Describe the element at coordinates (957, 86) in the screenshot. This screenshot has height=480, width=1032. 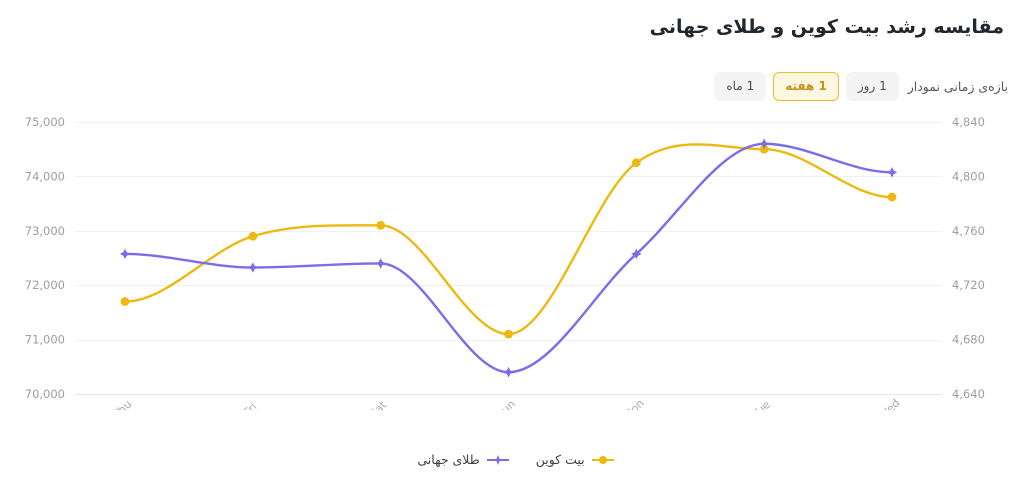
I see `time-range-label: بازه‌ی زمانی نمودار` at that location.